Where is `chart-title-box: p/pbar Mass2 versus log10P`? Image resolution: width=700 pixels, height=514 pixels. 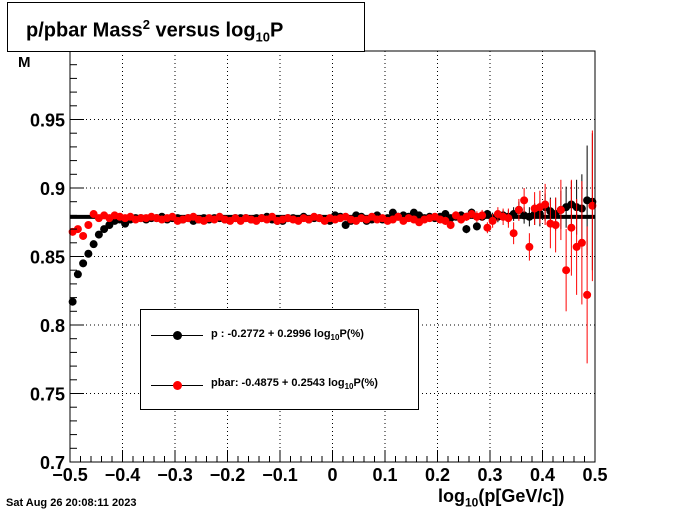 chart-title-box: p/pbar Mass2 versus log10P is located at coordinates (186, 27).